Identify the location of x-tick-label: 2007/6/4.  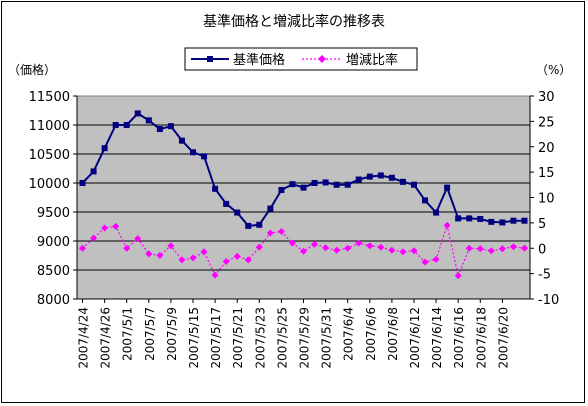
(349, 334).